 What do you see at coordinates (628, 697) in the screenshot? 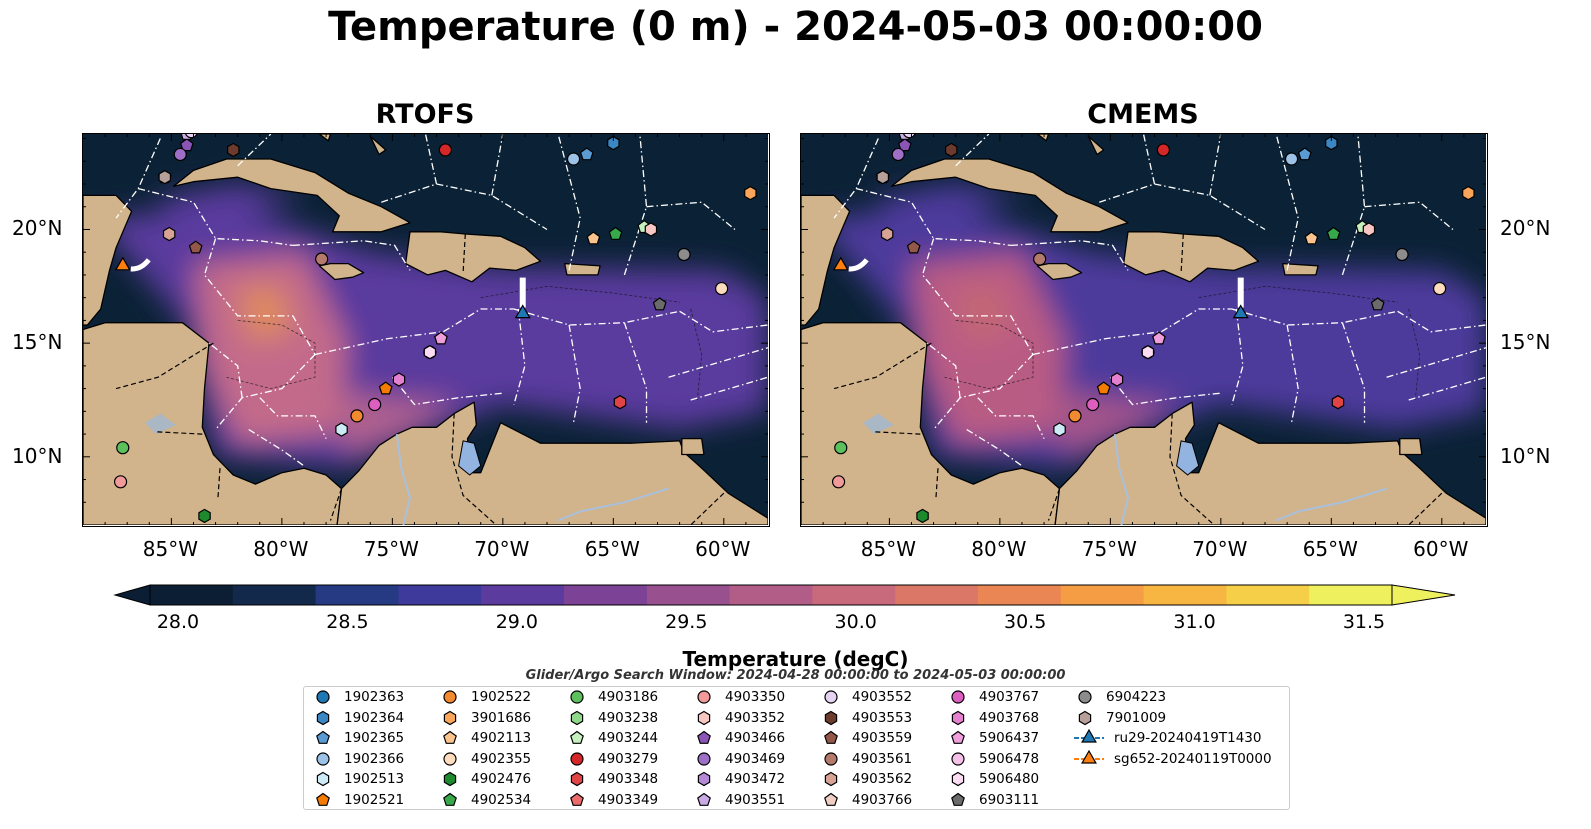
I see `legend-label: 4903186` at bounding box center [628, 697].